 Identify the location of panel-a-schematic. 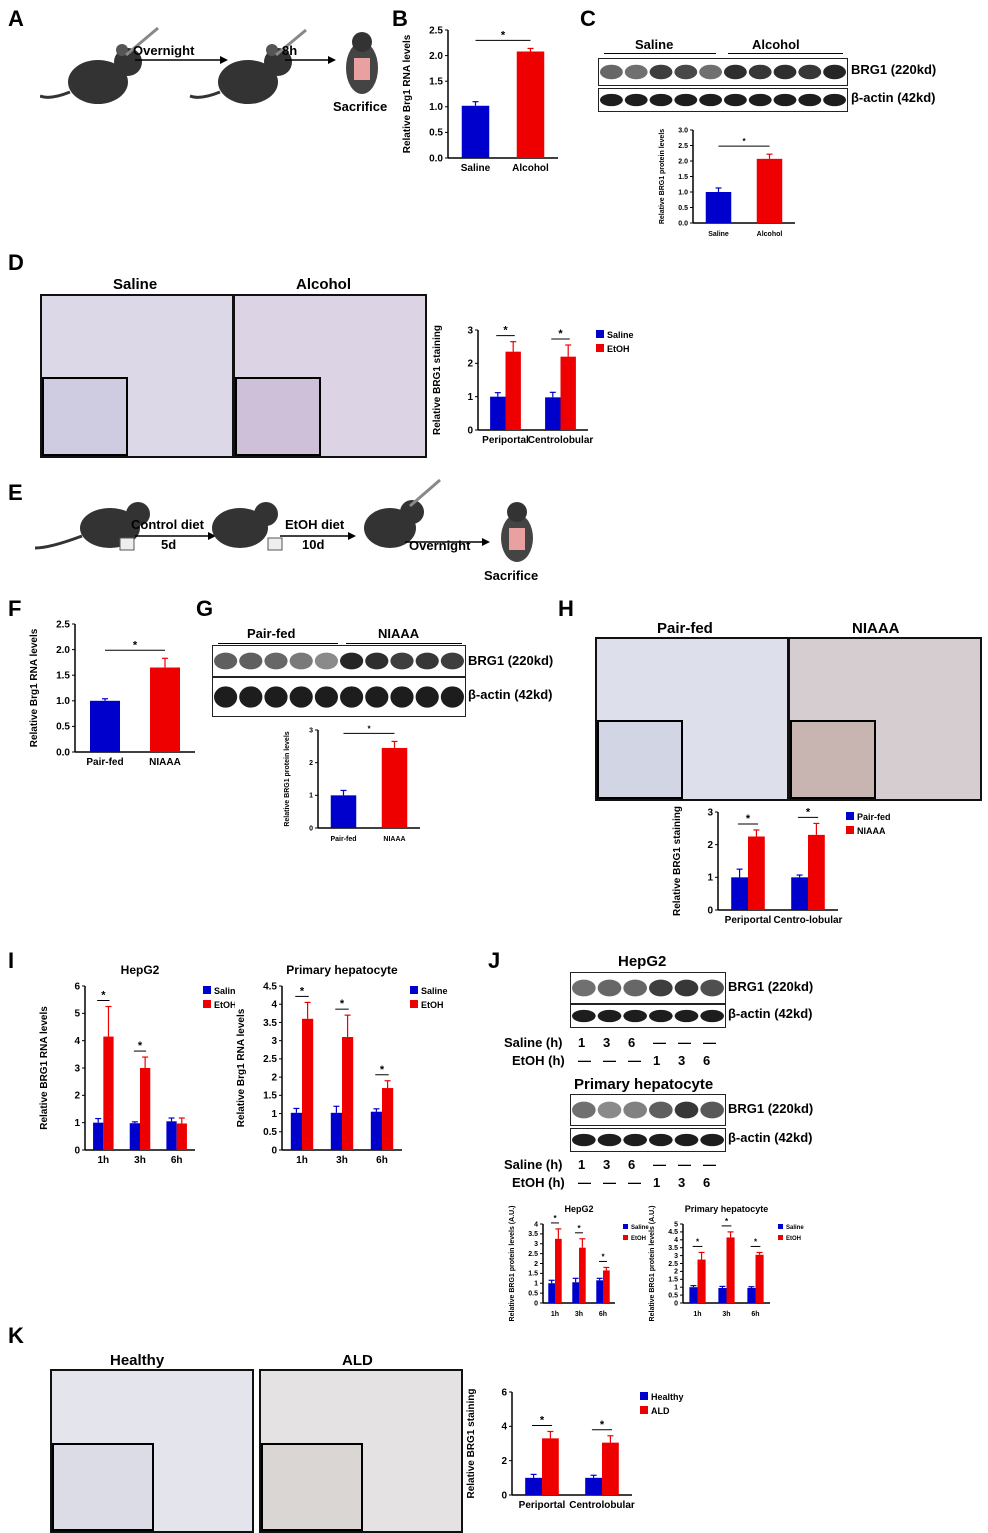
(209, 65).